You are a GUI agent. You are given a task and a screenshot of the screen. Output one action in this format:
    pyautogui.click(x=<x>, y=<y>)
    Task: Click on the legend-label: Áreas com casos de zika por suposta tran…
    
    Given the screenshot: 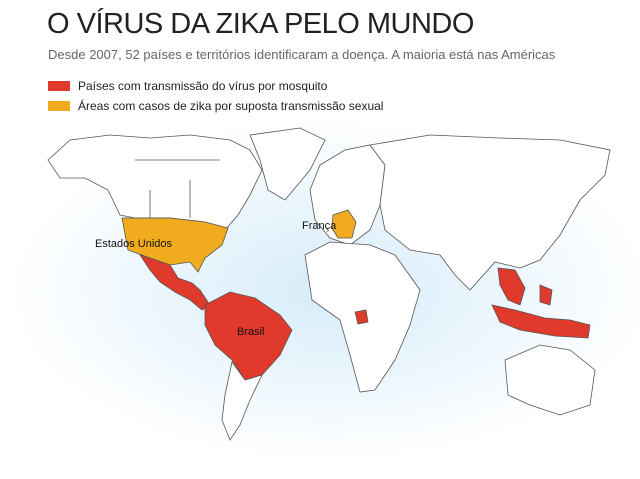 What is the action you would take?
    pyautogui.click(x=231, y=106)
    